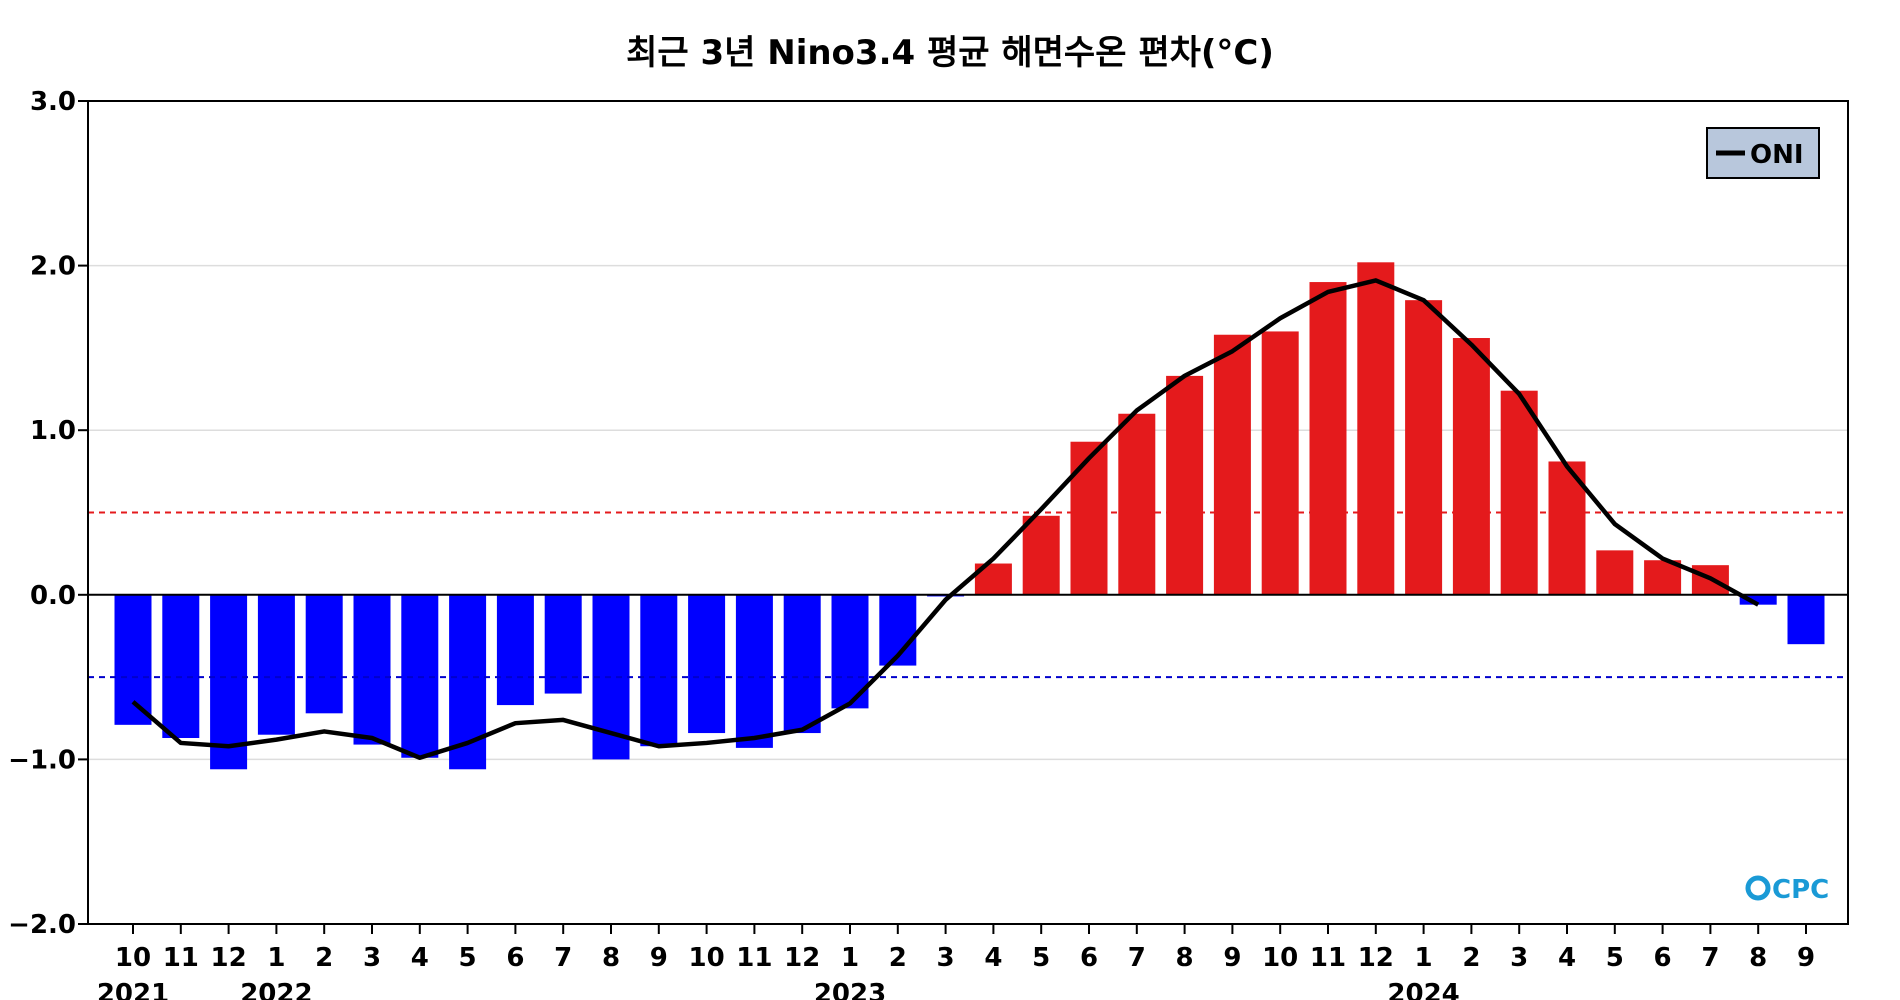 Image resolution: width=1900 pixels, height=1000 pixels. Describe the element at coordinates (42, 925) in the screenshot. I see `y-tick-label: −2.0` at that location.